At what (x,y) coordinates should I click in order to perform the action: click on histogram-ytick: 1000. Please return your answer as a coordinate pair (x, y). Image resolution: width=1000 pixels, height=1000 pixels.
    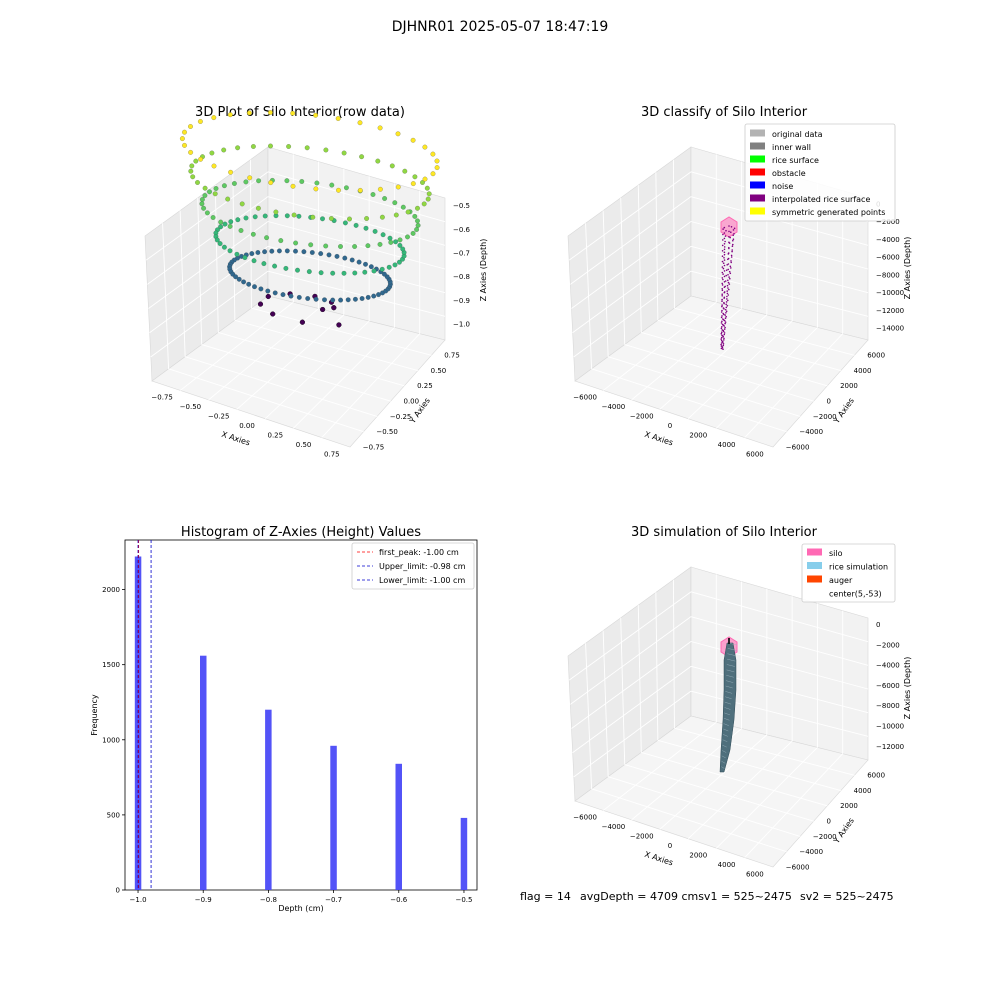
    Looking at the image, I should click on (111, 740).